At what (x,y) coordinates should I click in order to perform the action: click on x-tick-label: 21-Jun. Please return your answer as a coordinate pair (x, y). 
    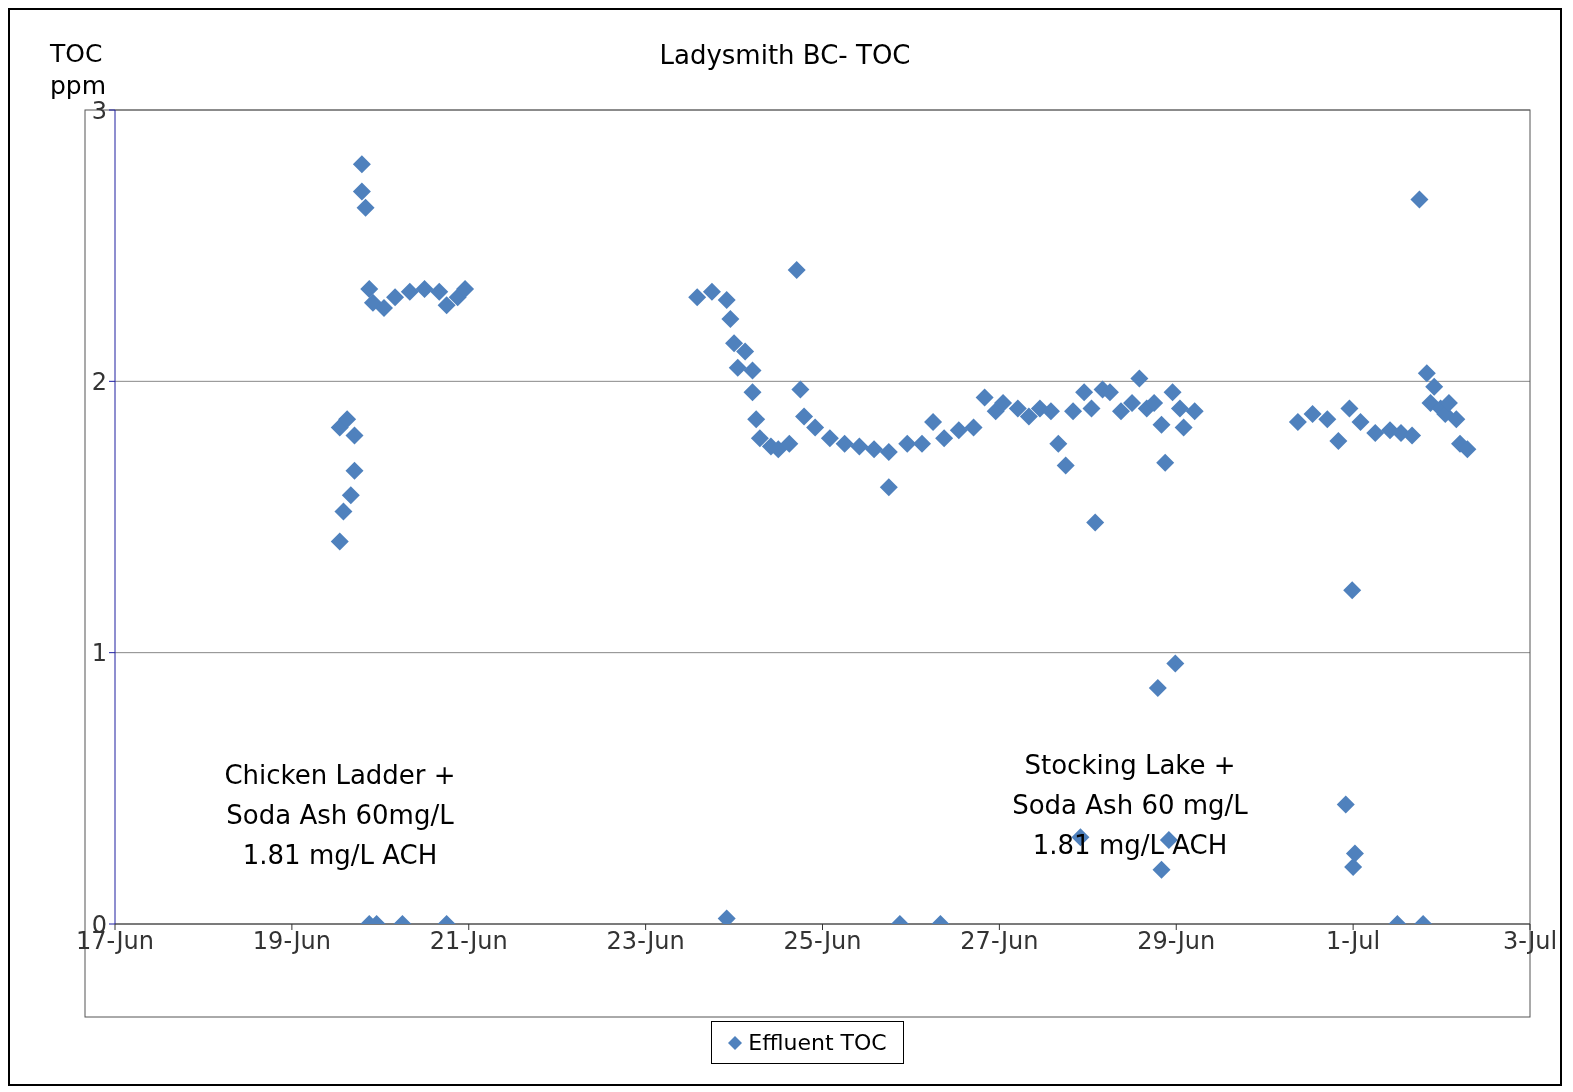
    Looking at the image, I should click on (468, 941).